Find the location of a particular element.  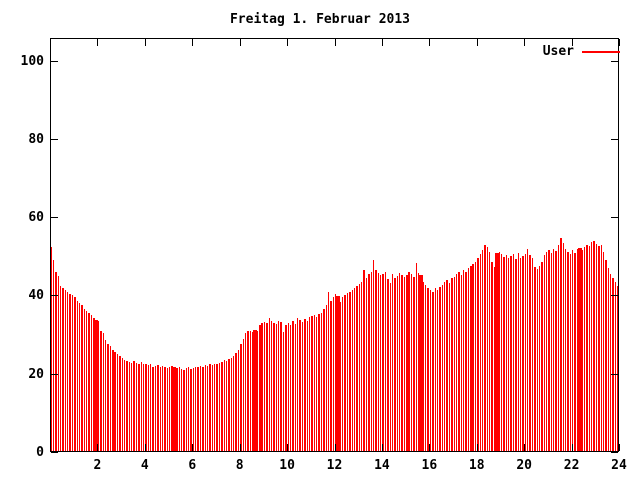

x-tick-label: 18 is located at coordinates (476, 465).